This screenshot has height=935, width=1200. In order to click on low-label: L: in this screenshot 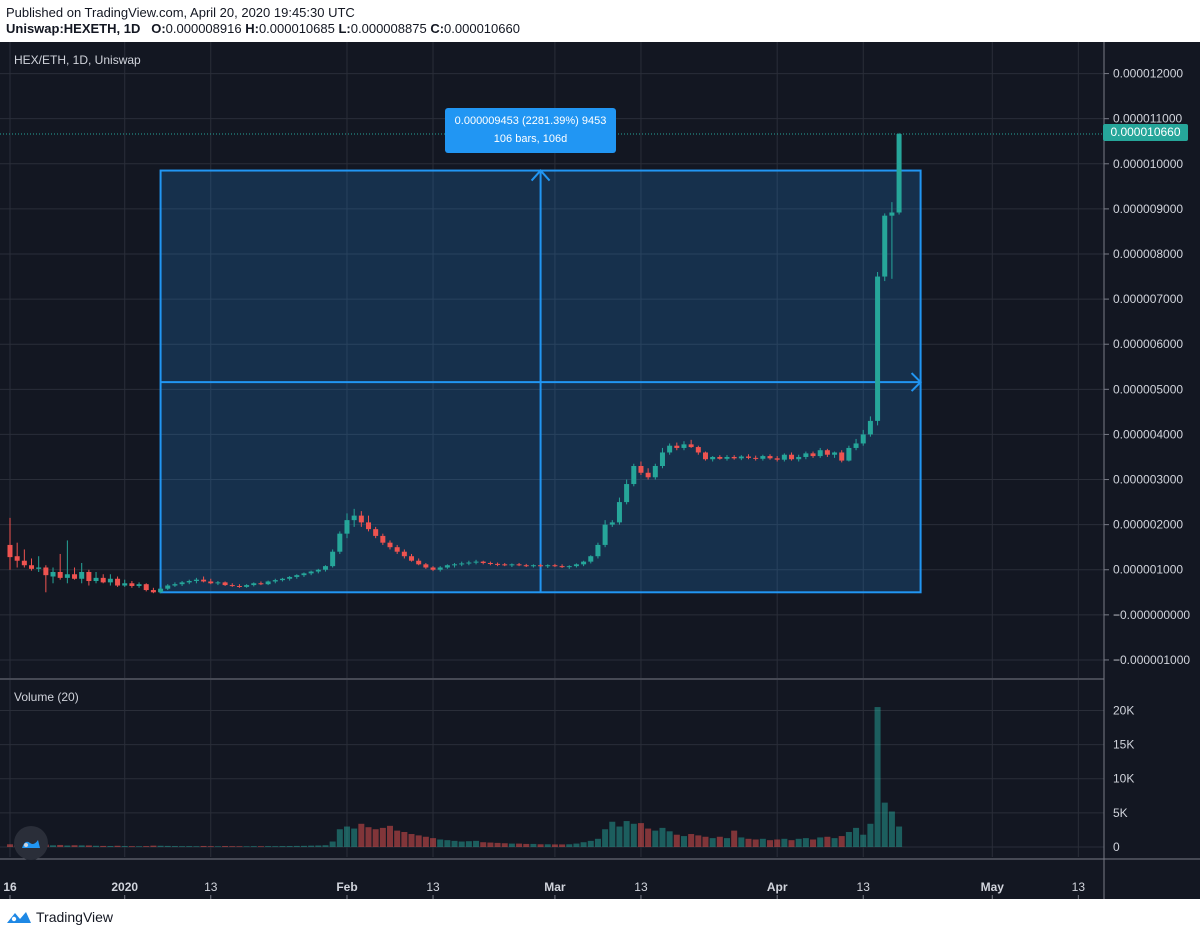, I will do `click(344, 28)`.